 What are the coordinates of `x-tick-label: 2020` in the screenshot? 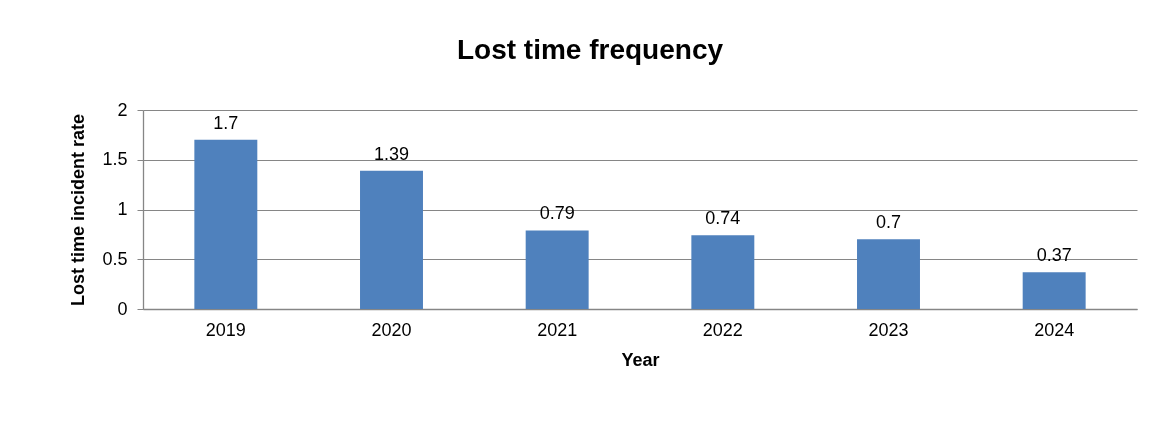 It's located at (391, 329).